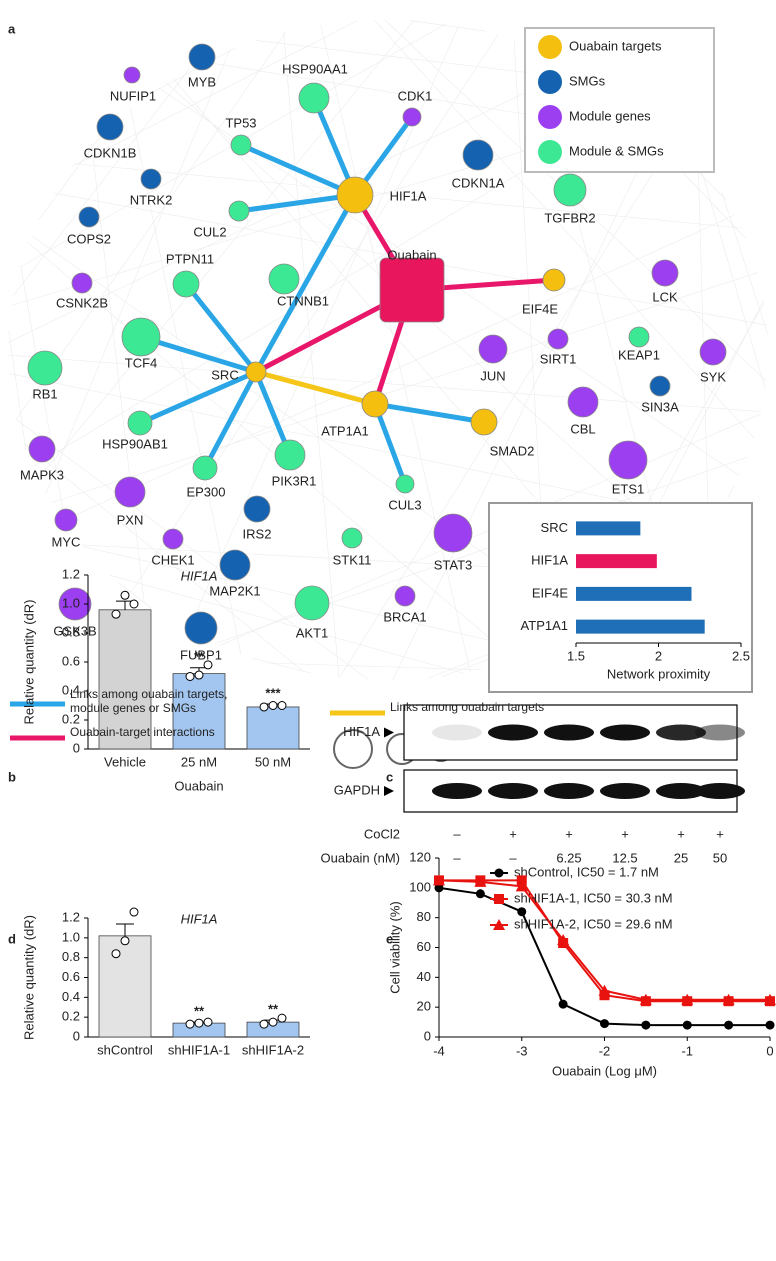 The height and width of the screenshot is (1261, 776). Describe the element at coordinates (544, 625) in the screenshot. I see `y-tick-label: ATP1A1` at that location.